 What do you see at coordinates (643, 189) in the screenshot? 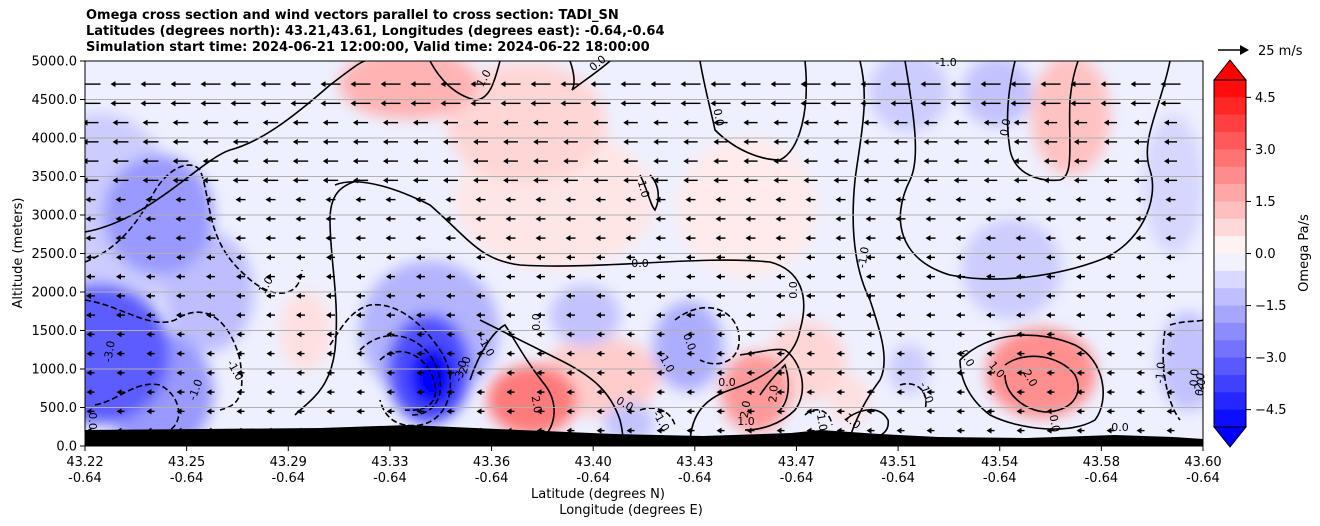
I see `contour-label-5: 1.0` at bounding box center [643, 189].